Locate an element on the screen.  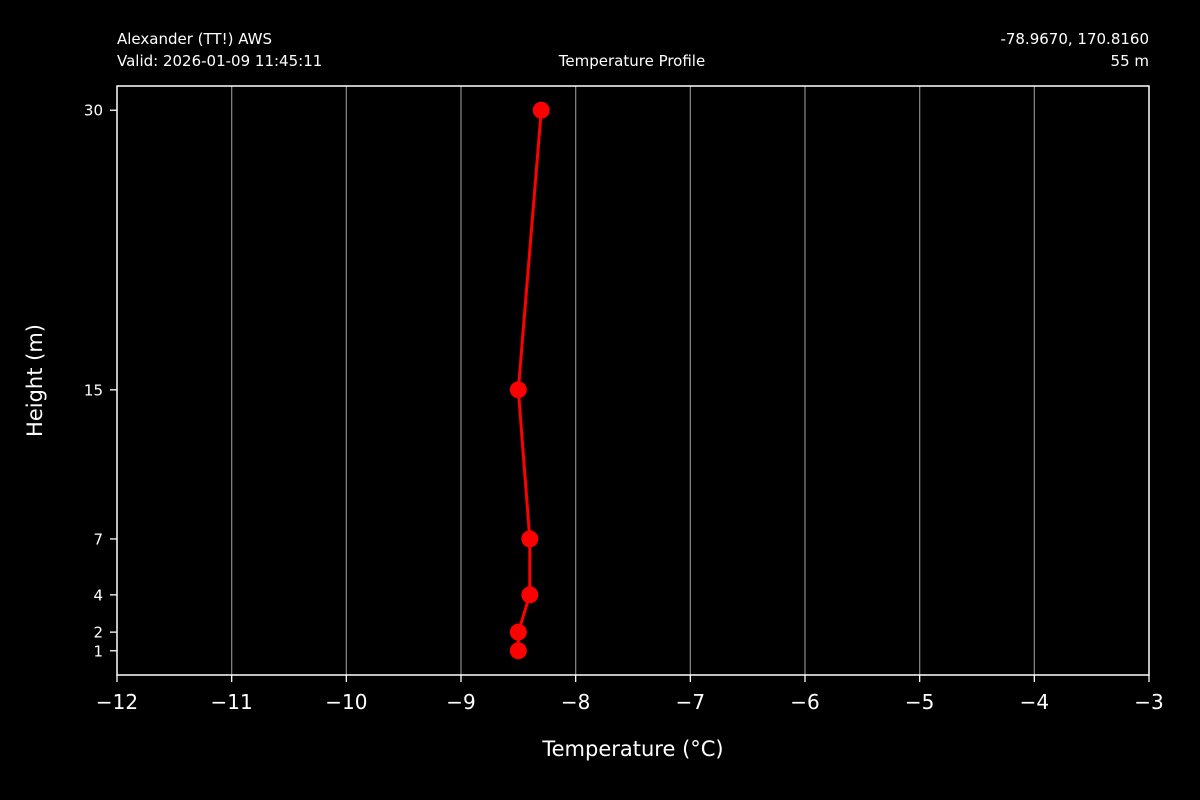
x-axis-label: Temperature (°C) is located at coordinates (632, 749).